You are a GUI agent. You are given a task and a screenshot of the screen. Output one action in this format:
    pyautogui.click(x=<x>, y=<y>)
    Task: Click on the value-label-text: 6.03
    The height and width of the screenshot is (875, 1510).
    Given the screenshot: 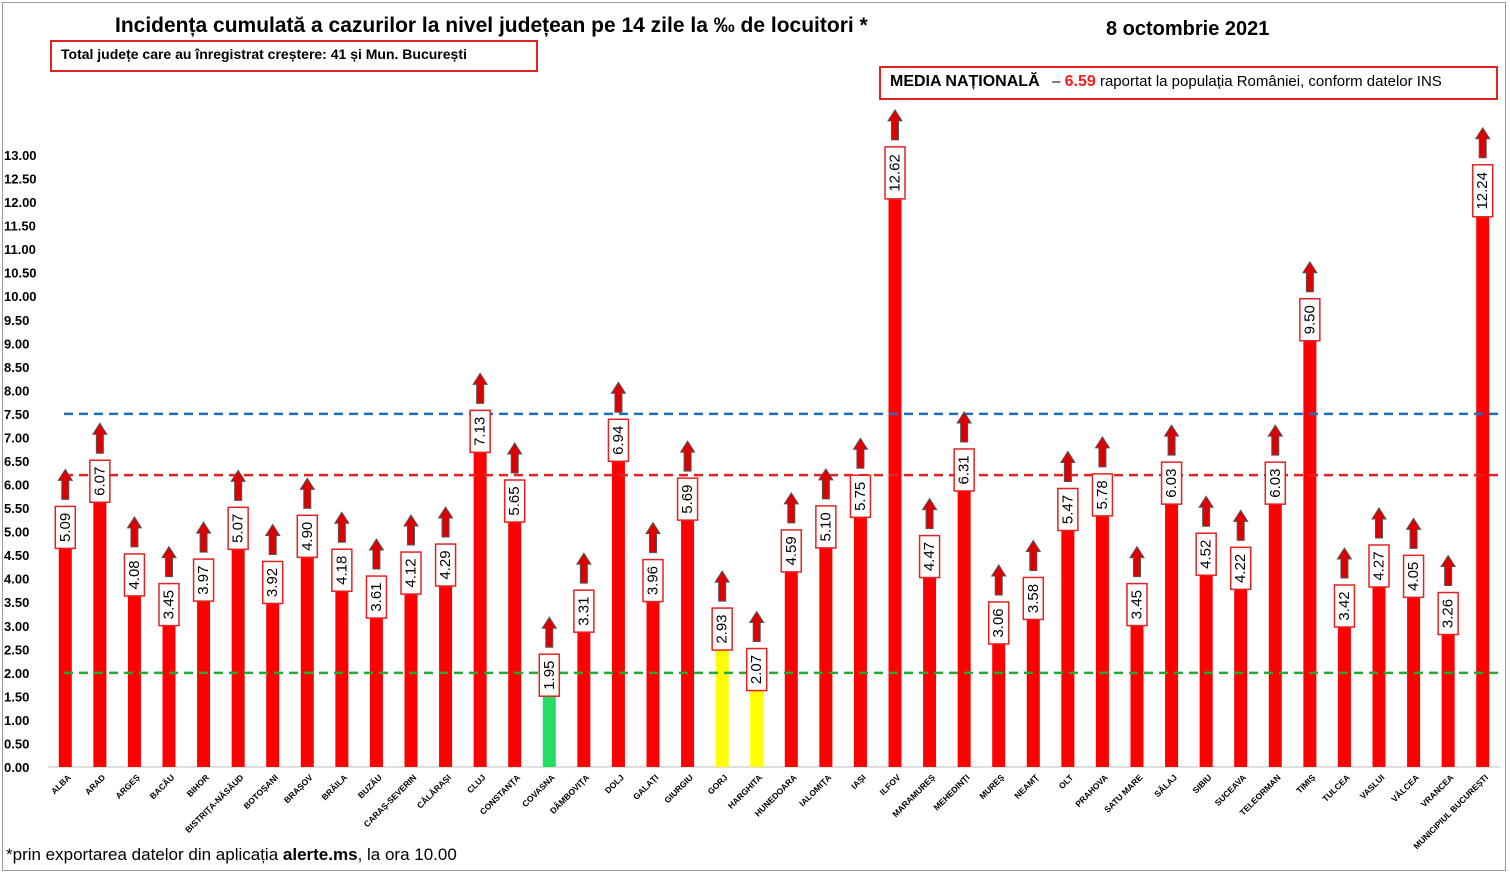 What is the action you would take?
    pyautogui.click(x=1171, y=483)
    